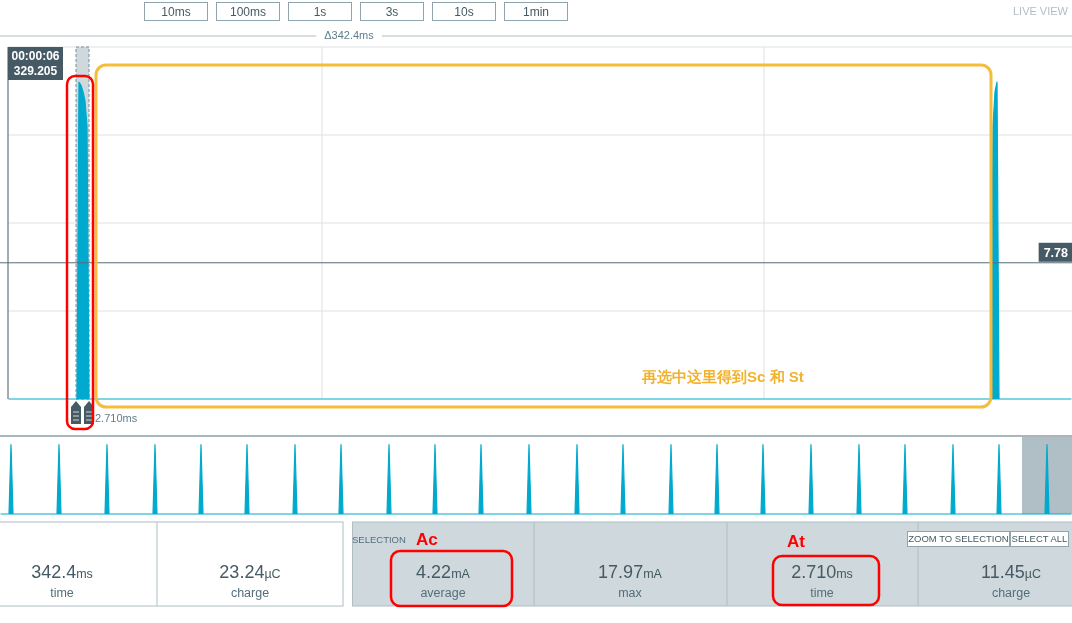  I want to click on text: average, so click(443, 593).